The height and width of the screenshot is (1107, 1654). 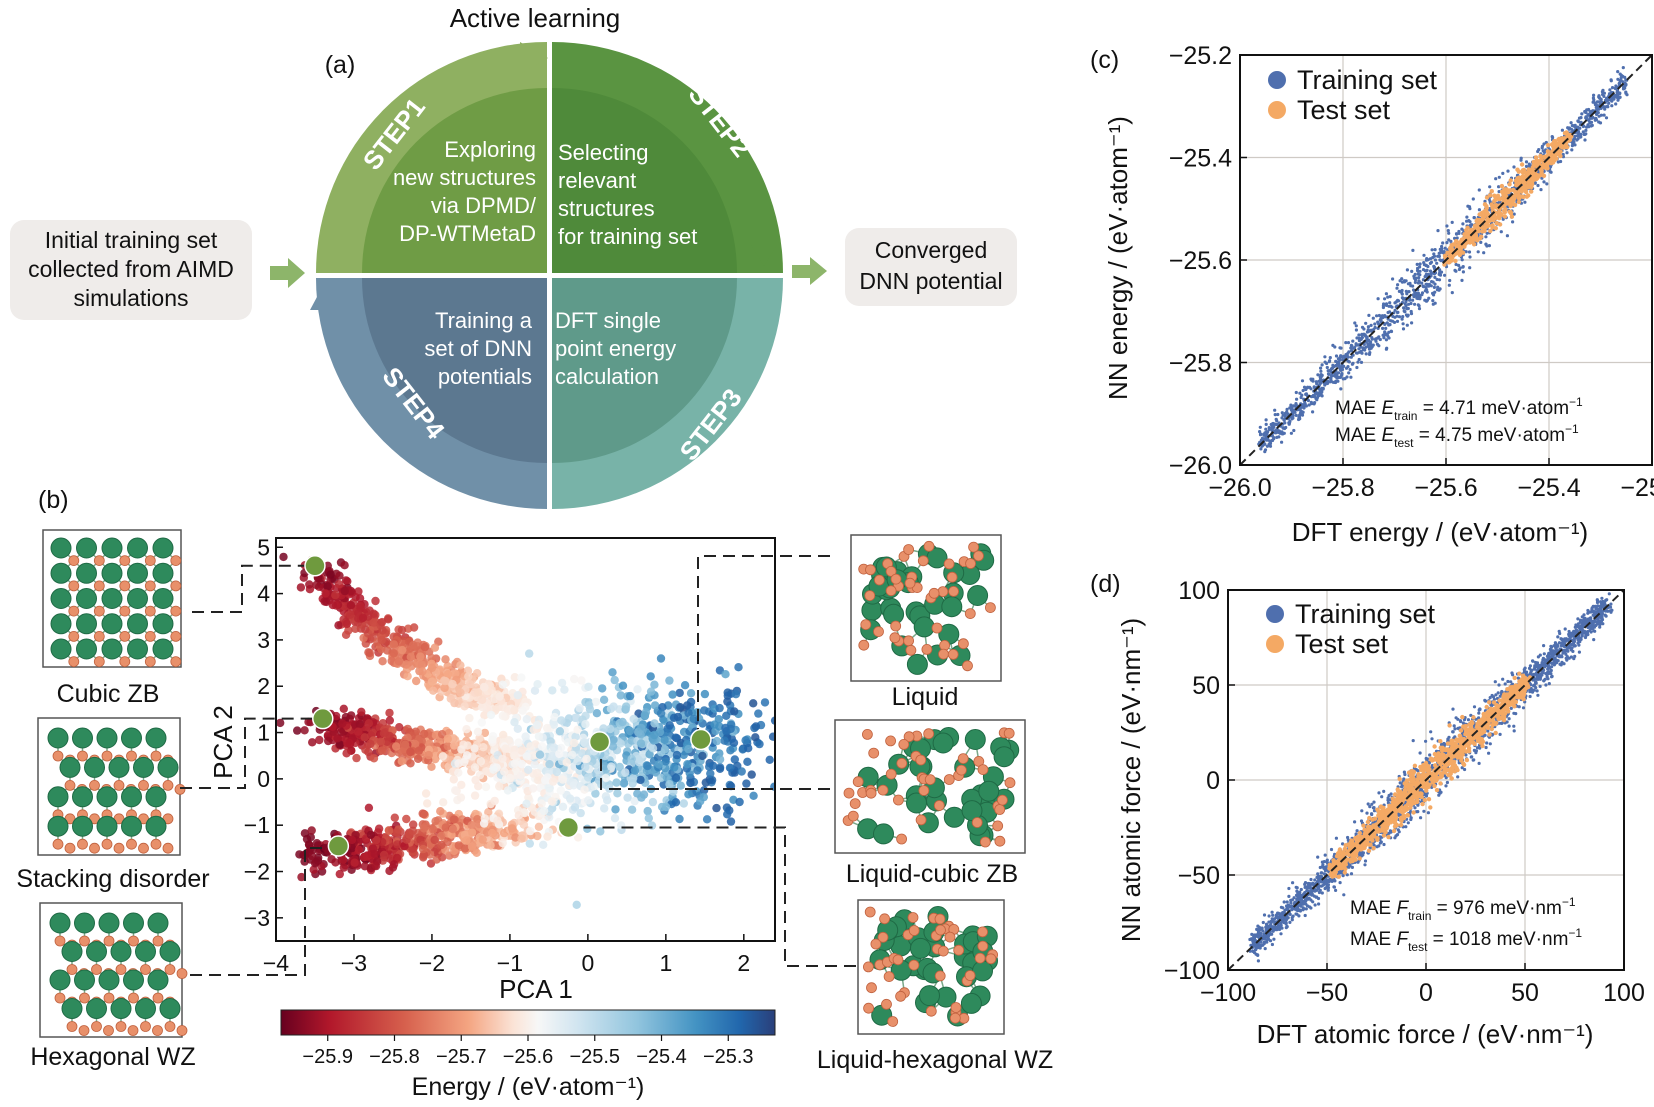 I want to click on thumbnail-liquid, so click(x=926, y=608).